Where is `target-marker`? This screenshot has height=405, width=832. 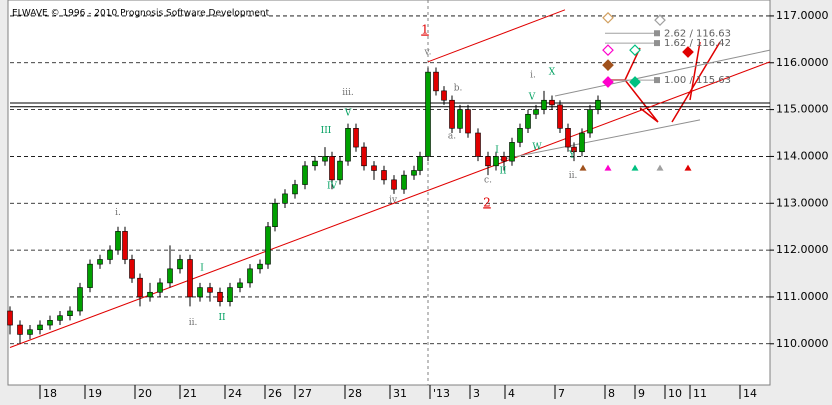
target-marker is located at coordinates (657, 80).